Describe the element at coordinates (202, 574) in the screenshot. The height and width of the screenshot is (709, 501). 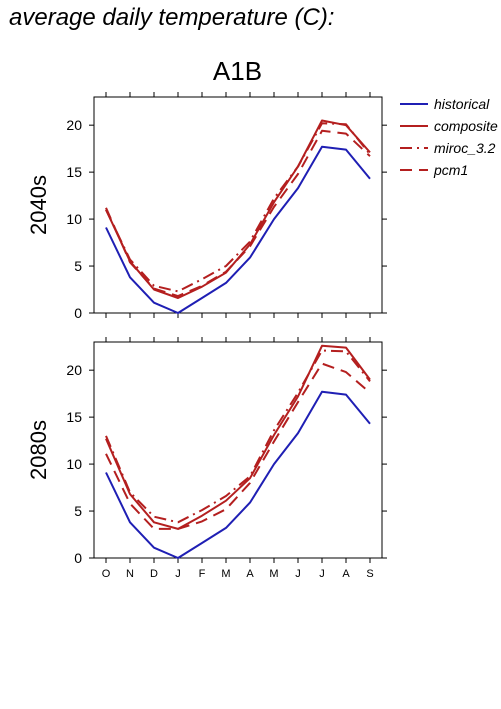
I see `x-tick-label: F` at that location.